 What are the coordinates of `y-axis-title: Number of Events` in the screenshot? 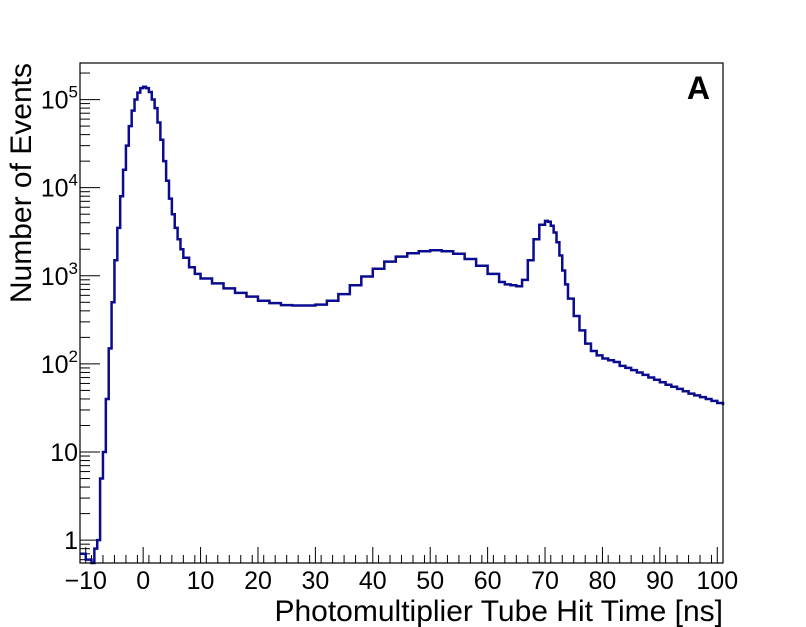 It's located at (21, 183).